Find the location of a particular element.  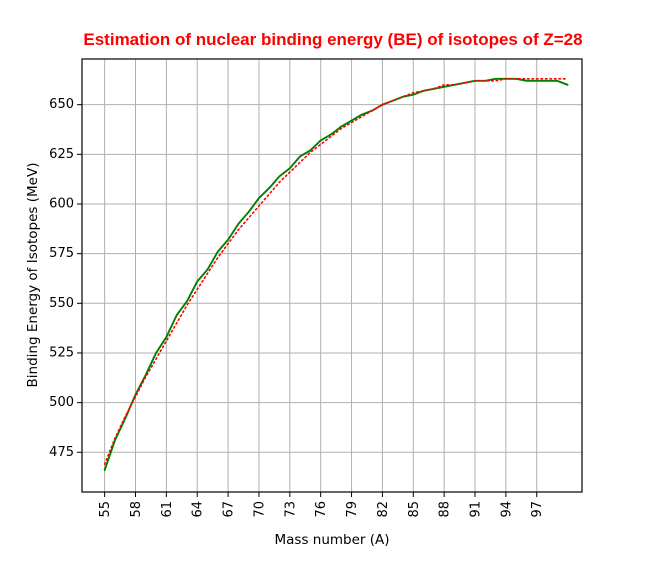

x-tick-label: 85 is located at coordinates (414, 509).